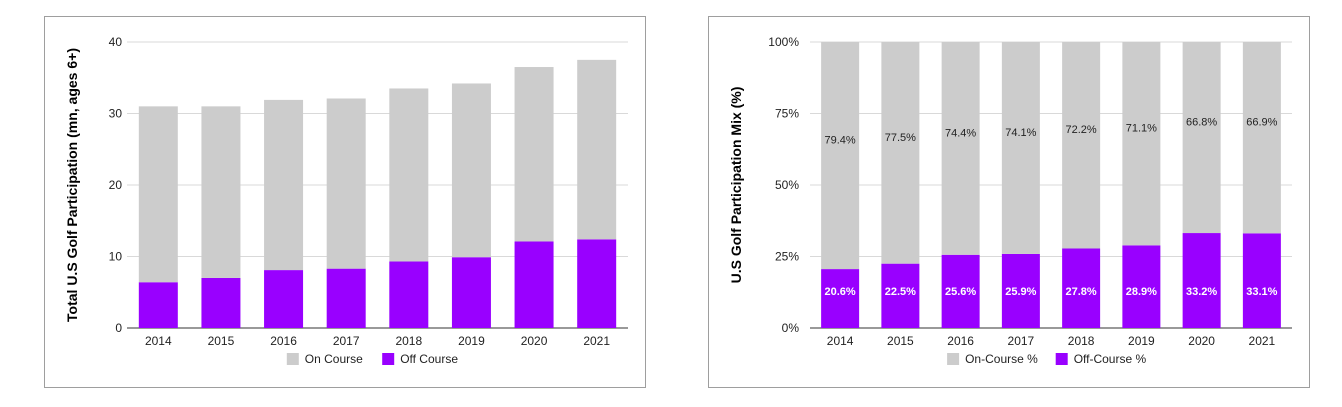 The width and height of the screenshot is (1342, 407). Describe the element at coordinates (1141, 129) in the screenshot. I see `data-label: 71.1%` at that location.